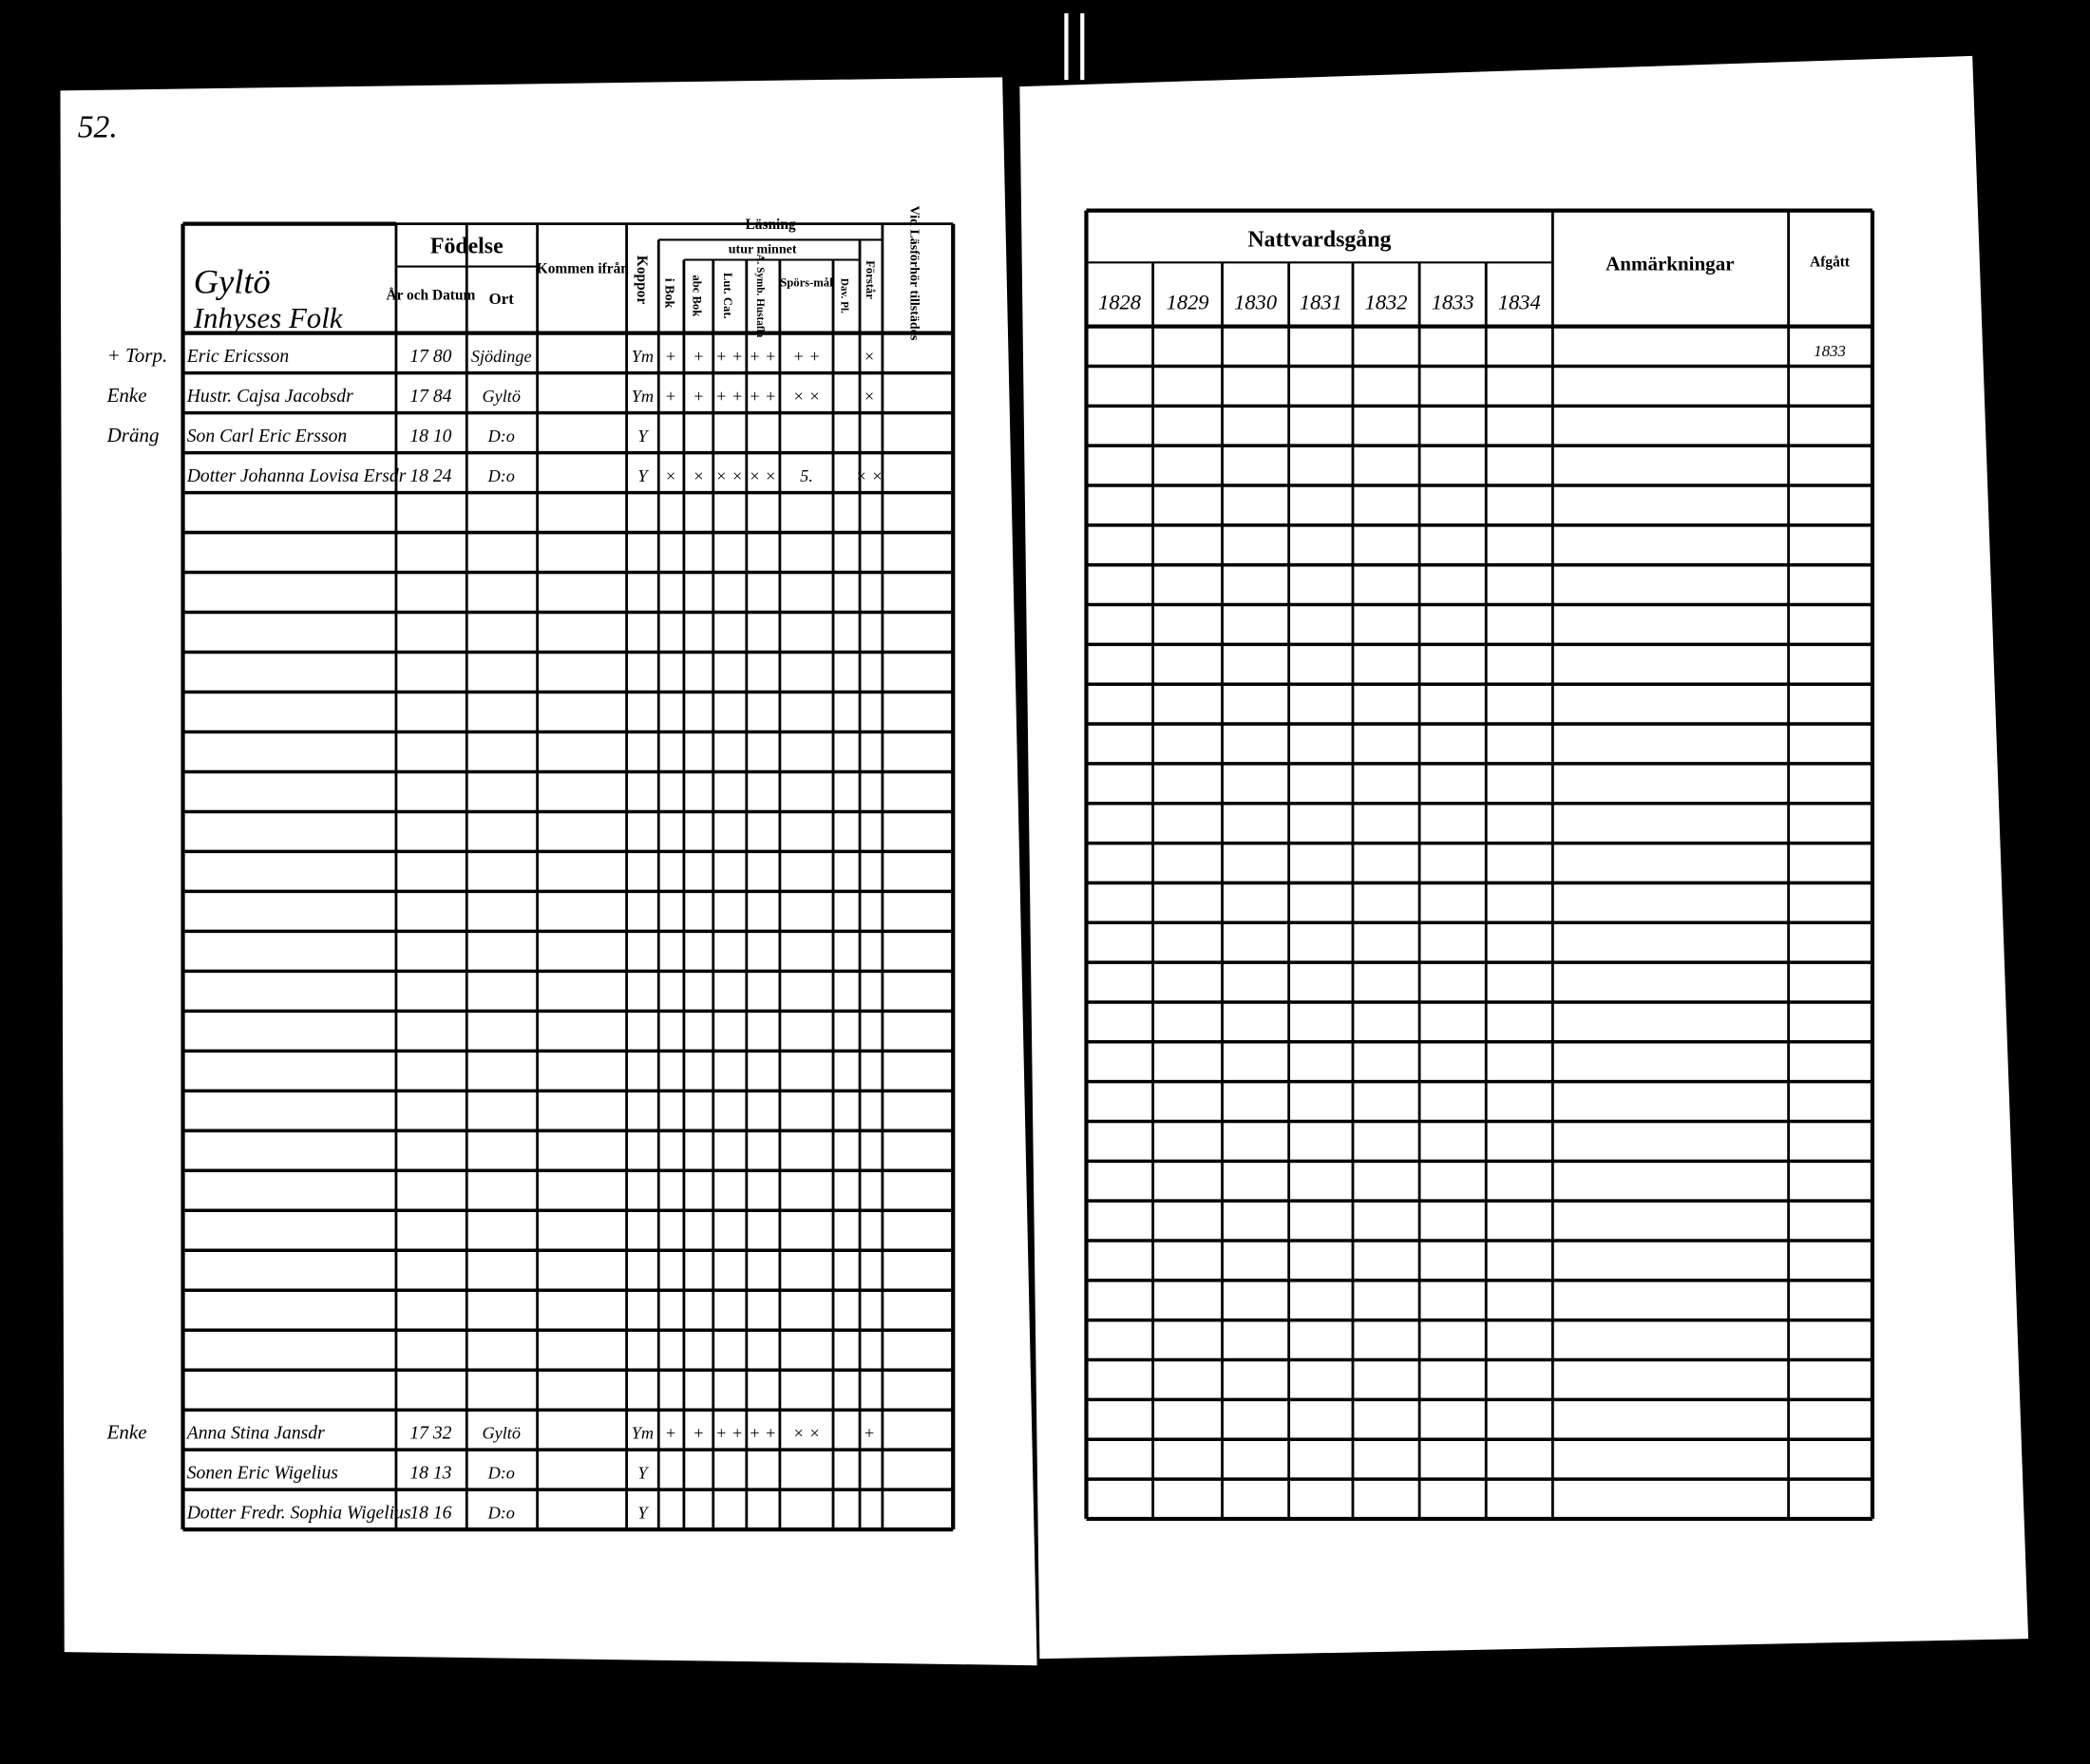 The width and height of the screenshot is (2090, 1764). What do you see at coordinates (255, 1433) in the screenshot?
I see `entry-name: Anna Stina Jansdr` at bounding box center [255, 1433].